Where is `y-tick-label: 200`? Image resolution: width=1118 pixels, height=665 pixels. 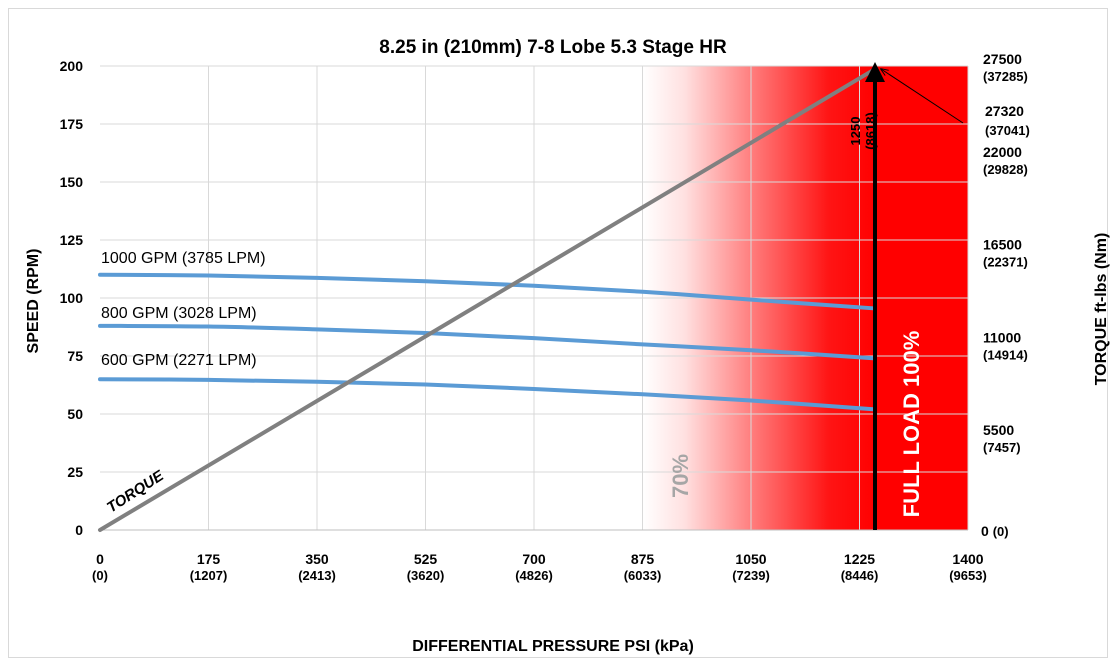
y-tick-label: 200 is located at coordinates (72, 66).